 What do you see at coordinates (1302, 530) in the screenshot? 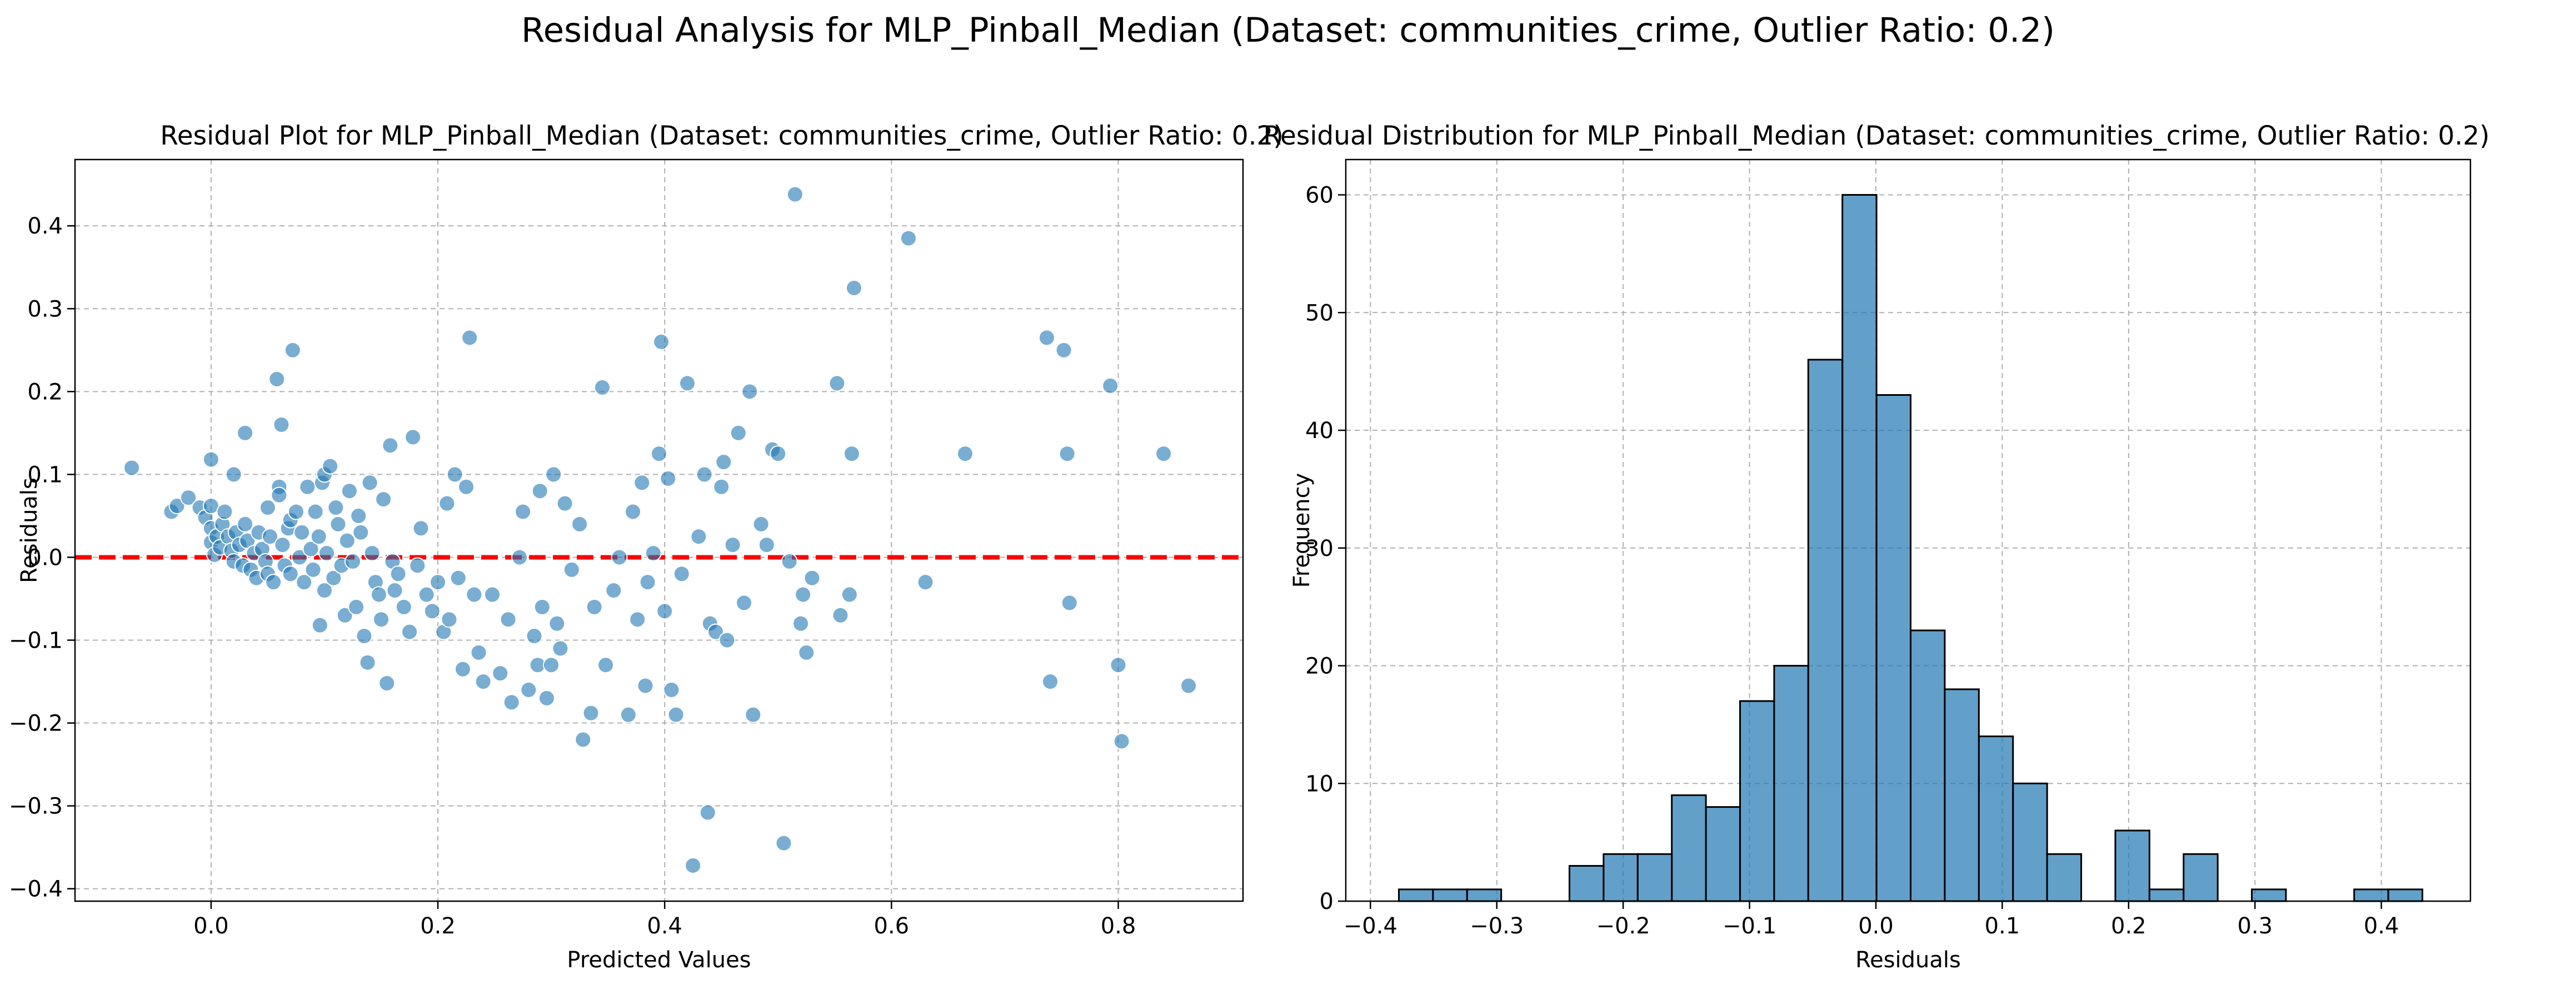
I see `histogram-y-axis-label: Frequency` at bounding box center [1302, 530].